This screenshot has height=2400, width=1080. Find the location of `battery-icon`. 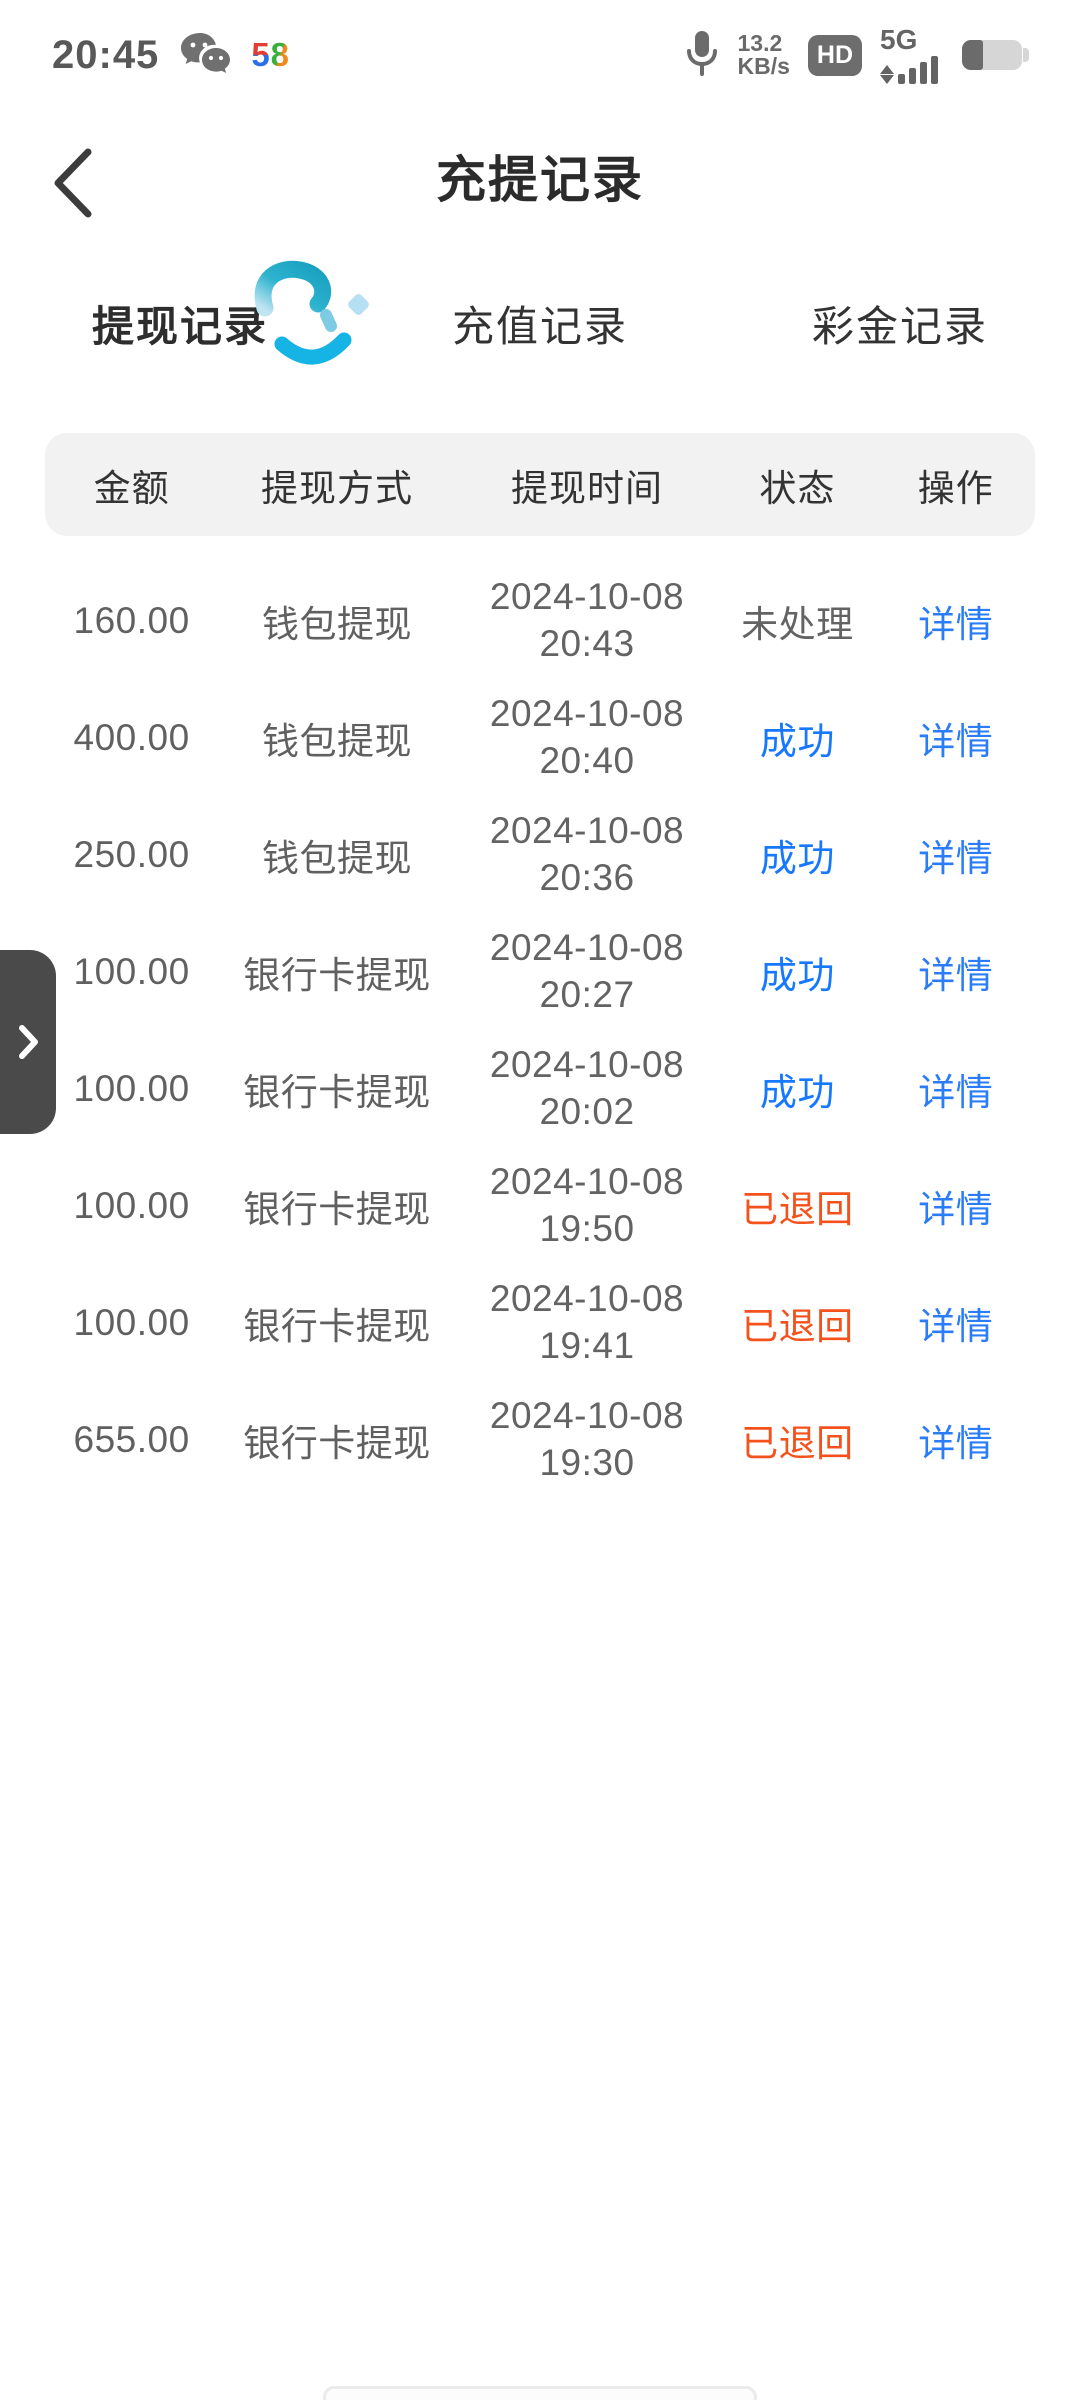

battery-icon is located at coordinates (995, 55).